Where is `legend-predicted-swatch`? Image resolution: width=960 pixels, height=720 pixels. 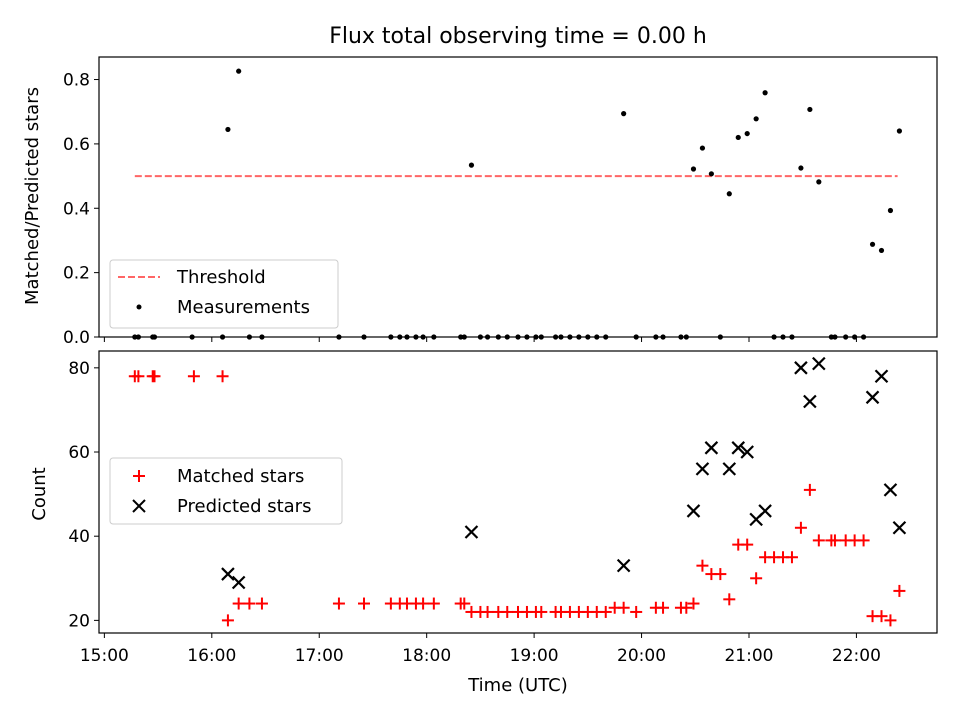
legend-predicted-swatch is located at coordinates (139, 506).